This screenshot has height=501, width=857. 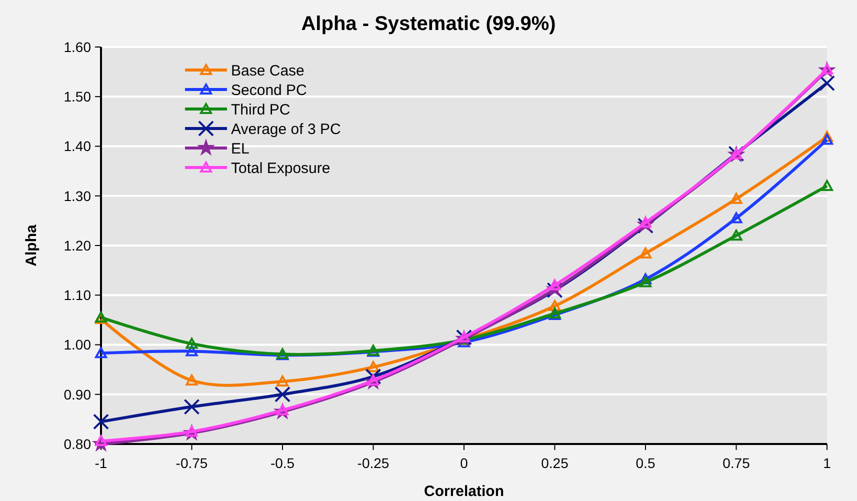 I want to click on legend-label: Second PC, so click(x=269, y=90).